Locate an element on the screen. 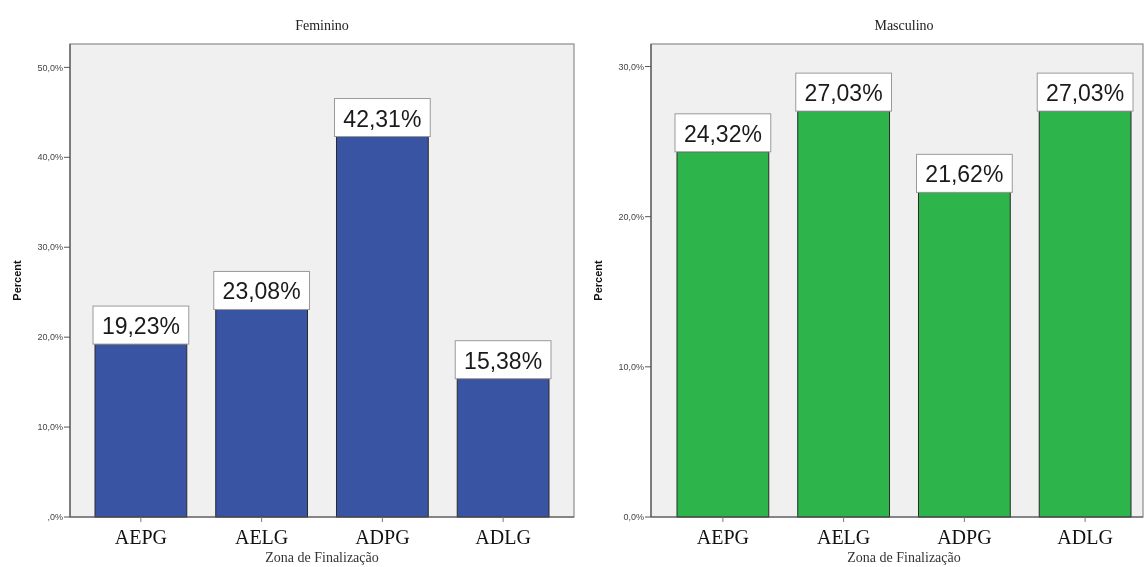 This screenshot has width=1145, height=567. data-label: 21,62% is located at coordinates (964, 174).